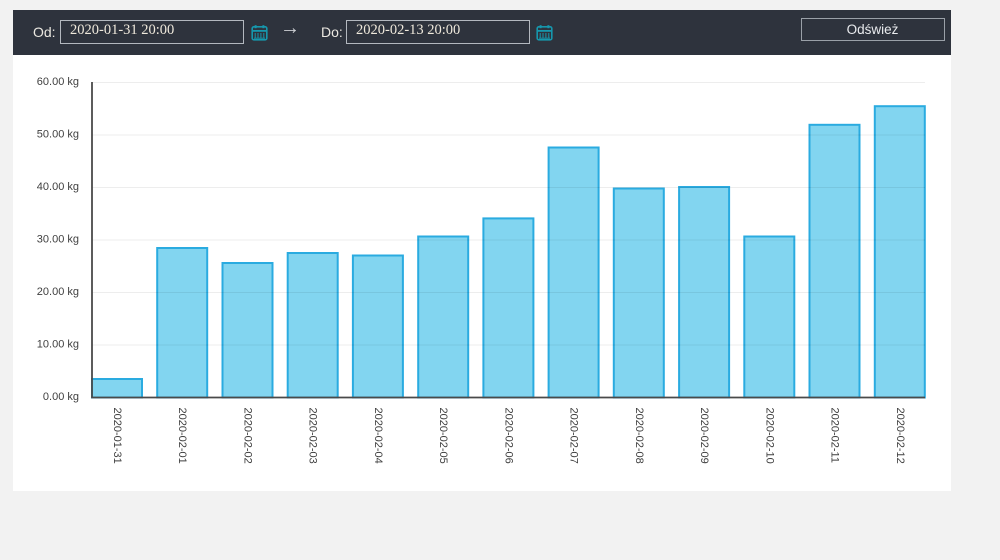 The height and width of the screenshot is (560, 1000). Describe the element at coordinates (443, 436) in the screenshot. I see `svg-text: 2020-02-05` at that location.